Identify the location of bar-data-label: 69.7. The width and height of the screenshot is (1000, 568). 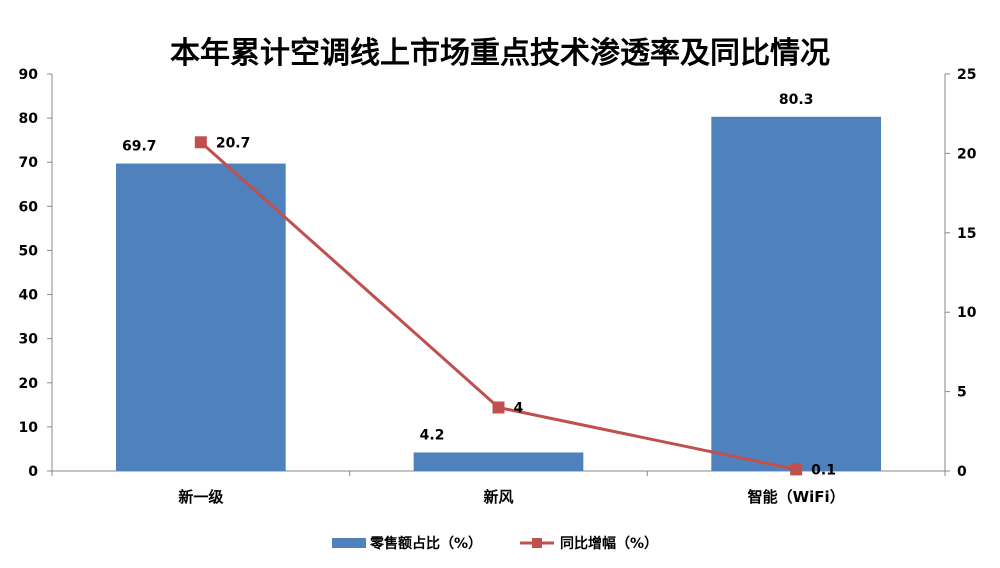
(139, 147).